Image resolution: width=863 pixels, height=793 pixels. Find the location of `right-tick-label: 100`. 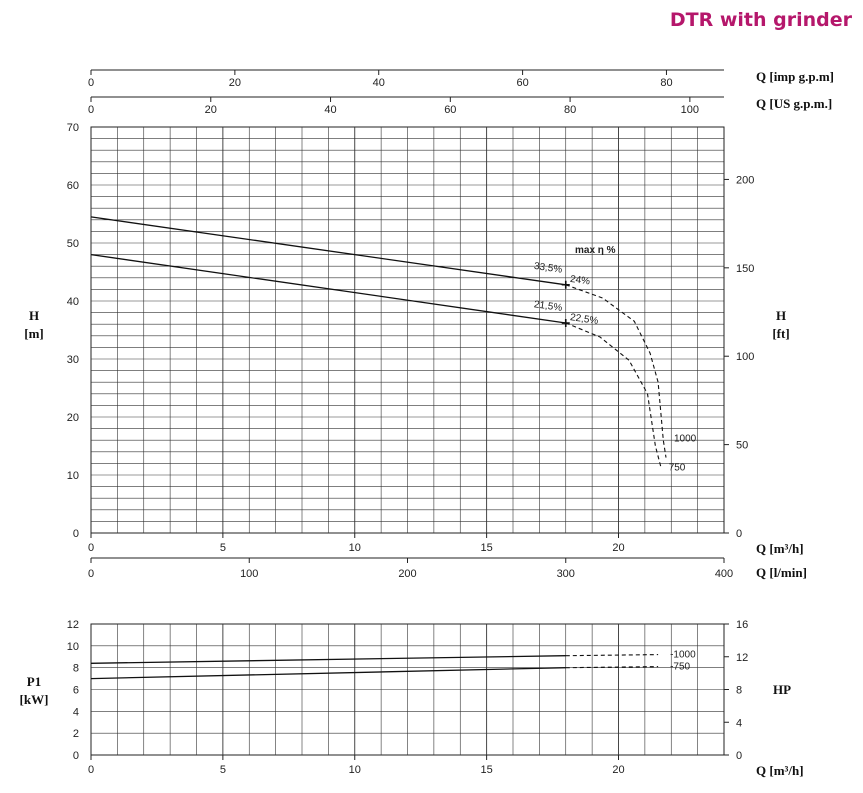

right-tick-label: 100 is located at coordinates (745, 357).